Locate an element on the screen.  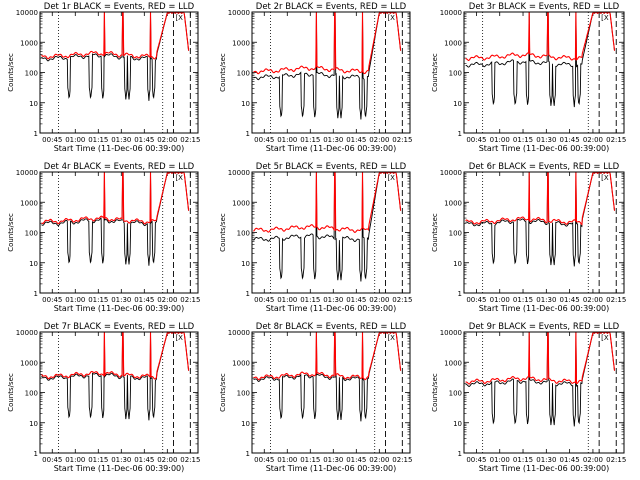
panel-title: Det 1r BLACK = Events, RED = LLD is located at coordinates (119, 7).